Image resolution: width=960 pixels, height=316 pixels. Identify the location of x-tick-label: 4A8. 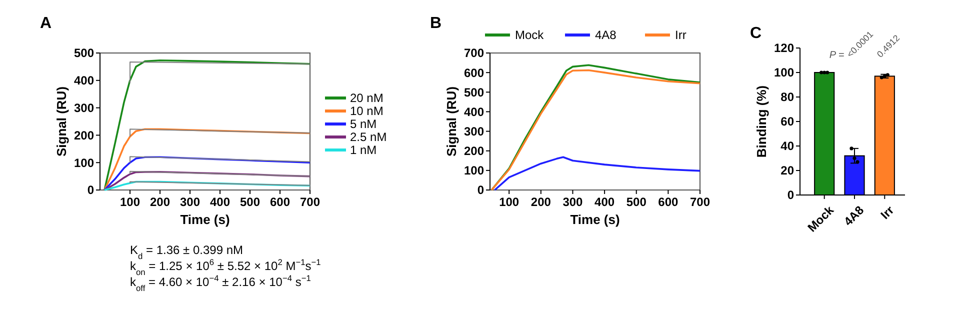
(854, 215).